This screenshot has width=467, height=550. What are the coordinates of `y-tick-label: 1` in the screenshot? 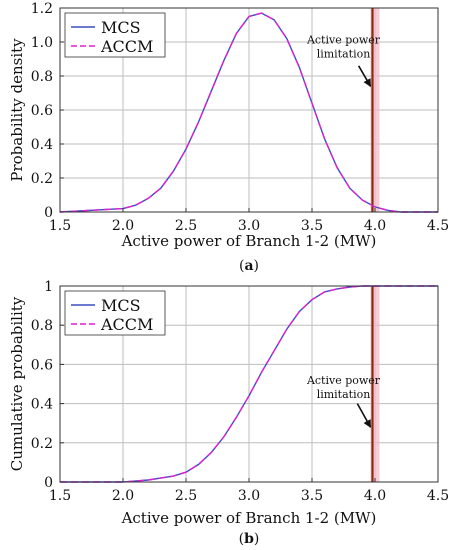 It's located at (48, 287).